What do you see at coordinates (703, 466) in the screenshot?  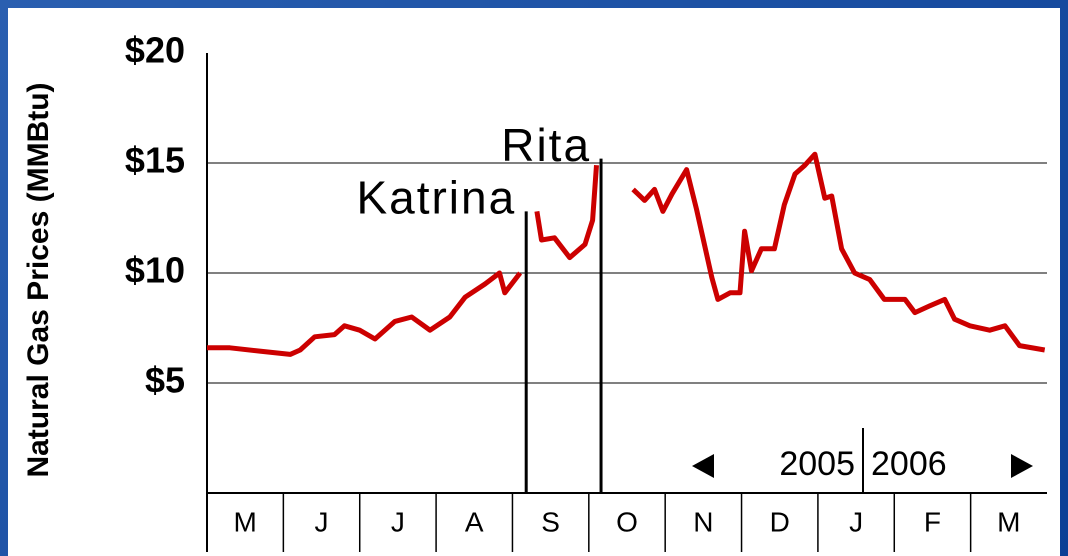 I see `arrow-left` at bounding box center [703, 466].